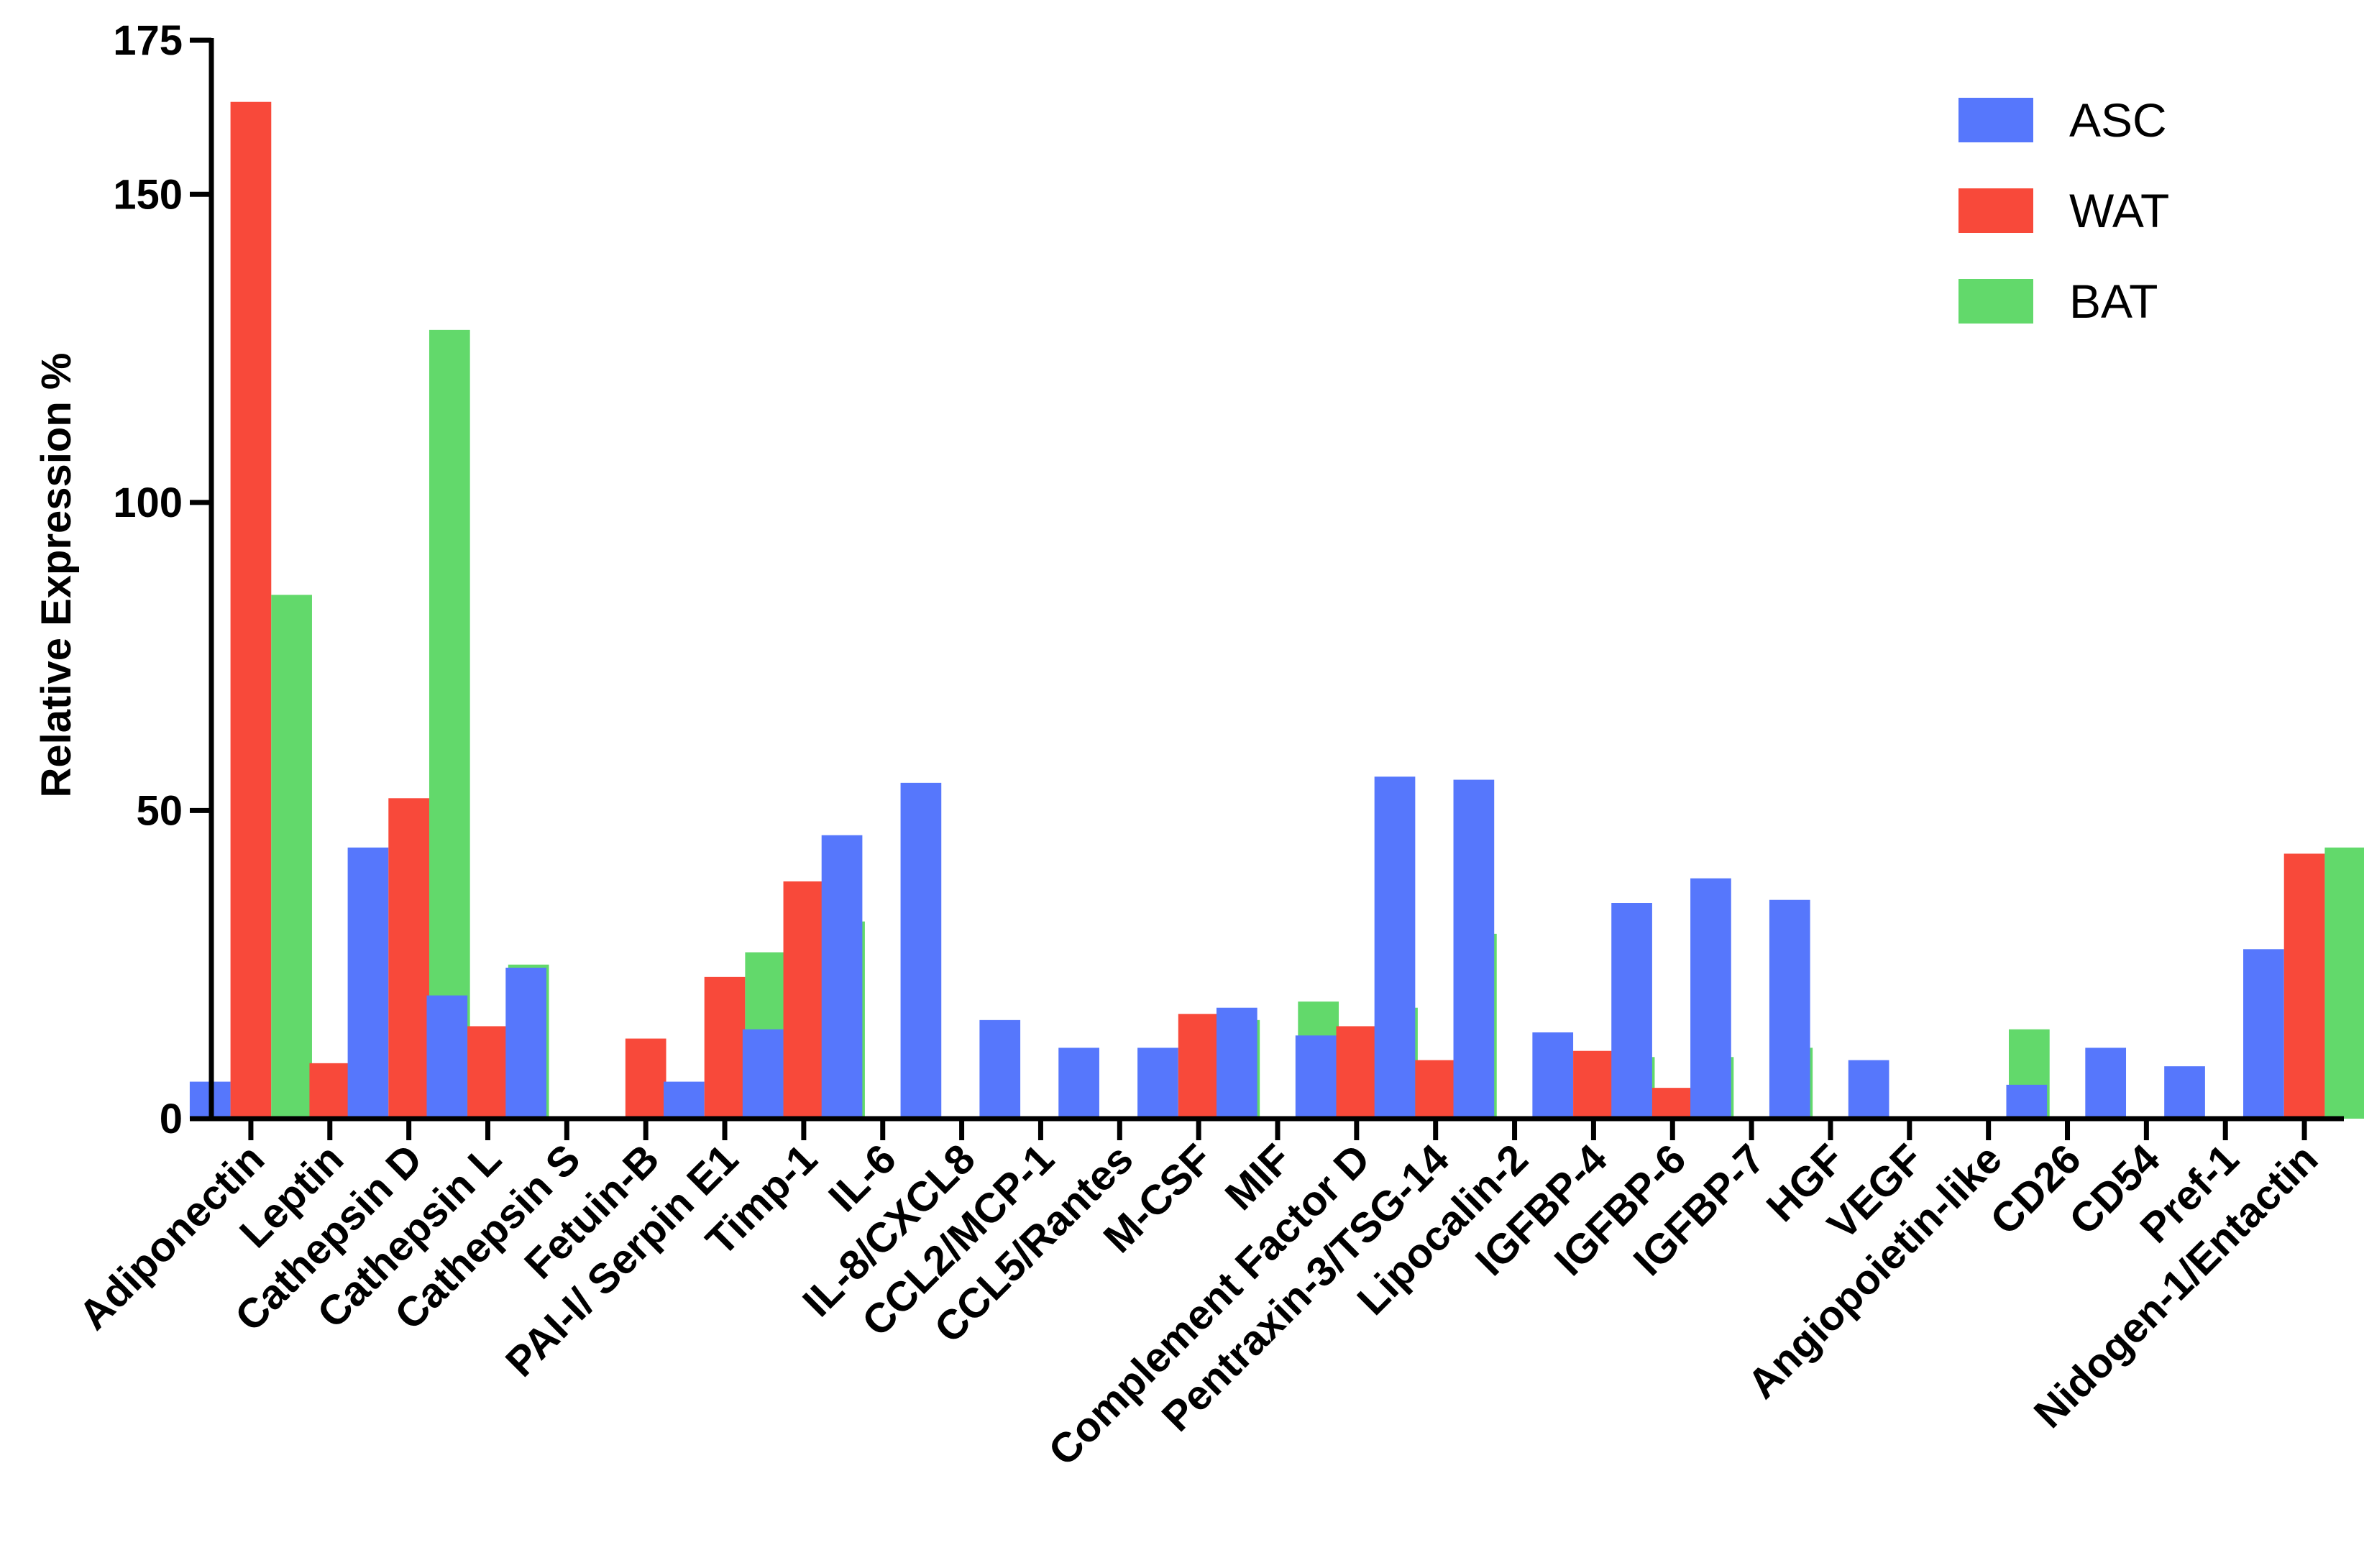 The height and width of the screenshot is (1568, 2364). What do you see at coordinates (2113, 301) in the screenshot?
I see `legend-label-bat: BAT` at bounding box center [2113, 301].